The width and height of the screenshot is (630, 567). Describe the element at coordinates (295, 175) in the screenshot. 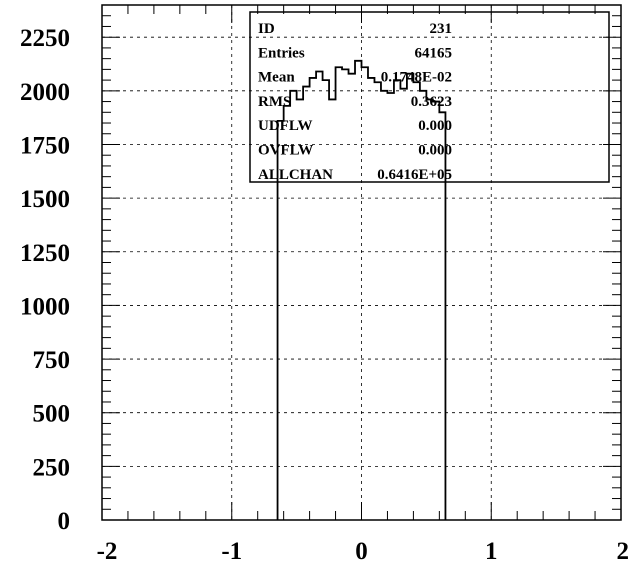

I see `stats-label: ALLCHAN` at that location.